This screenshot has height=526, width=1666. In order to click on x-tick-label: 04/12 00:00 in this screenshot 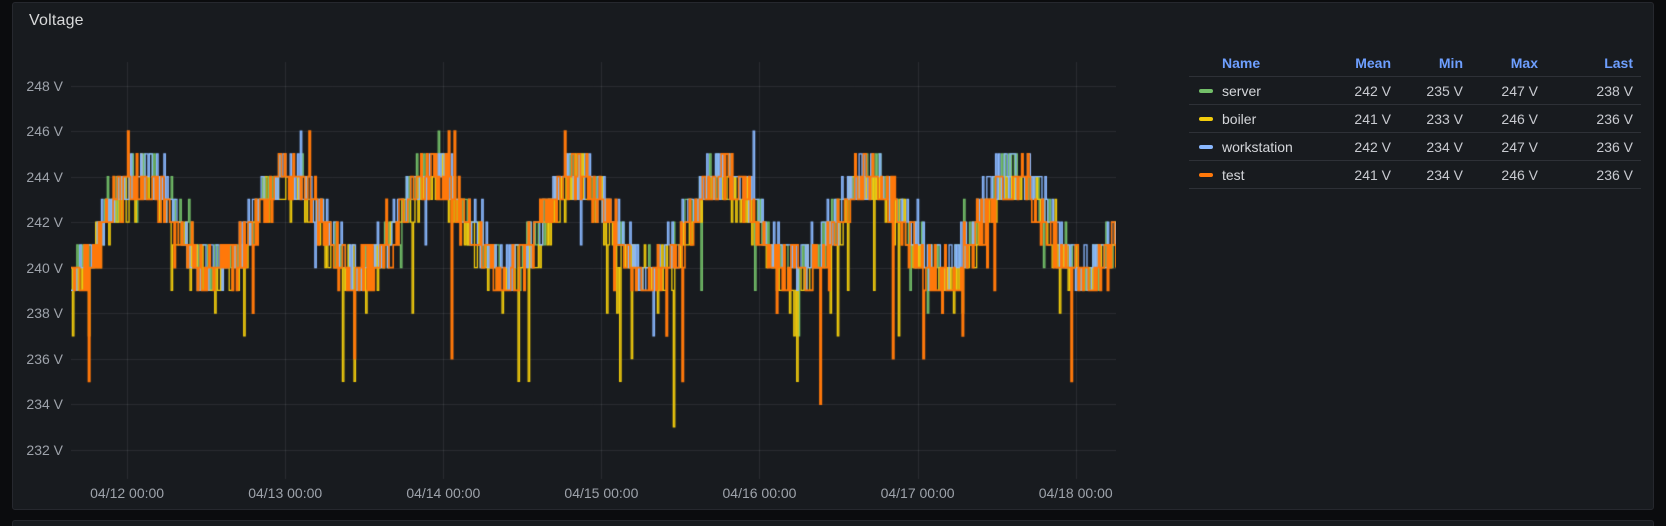, I will do `click(127, 493)`.